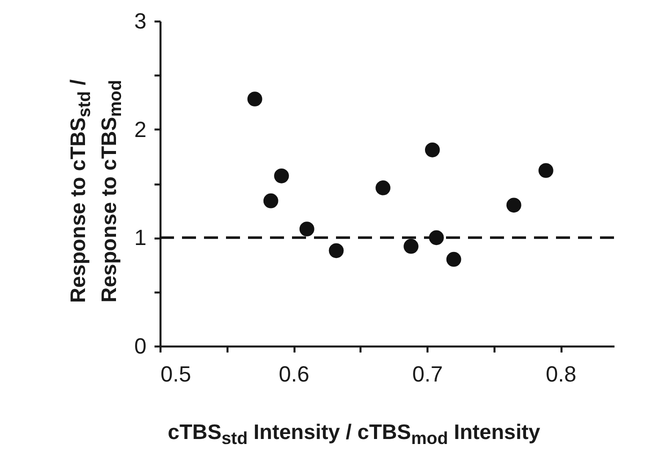 The width and height of the screenshot is (648, 464). I want to click on y-tick-label: 2, so click(140, 129).